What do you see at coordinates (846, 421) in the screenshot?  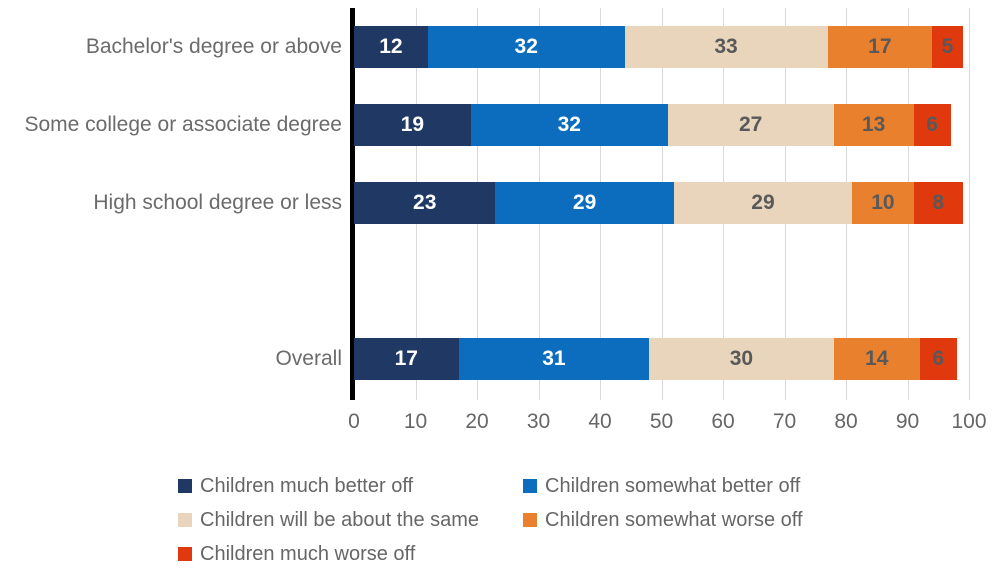 I see `x-tick-label: 80` at bounding box center [846, 421].